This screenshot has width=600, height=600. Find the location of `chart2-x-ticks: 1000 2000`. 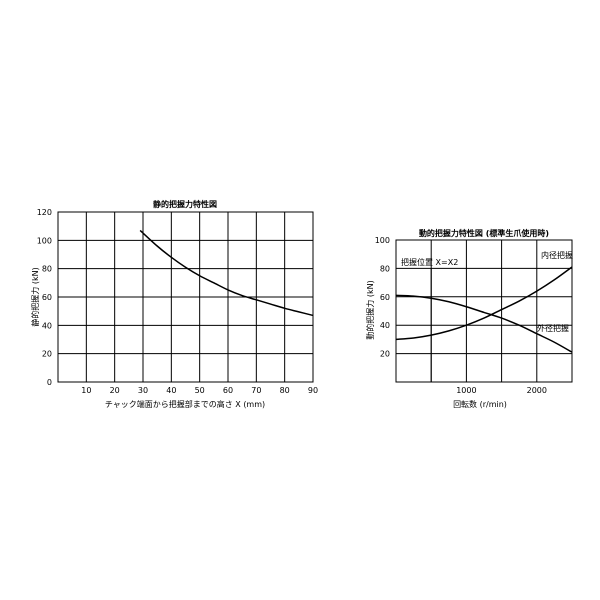

chart2-x-ticks: 1000 2000 is located at coordinates (501, 390).